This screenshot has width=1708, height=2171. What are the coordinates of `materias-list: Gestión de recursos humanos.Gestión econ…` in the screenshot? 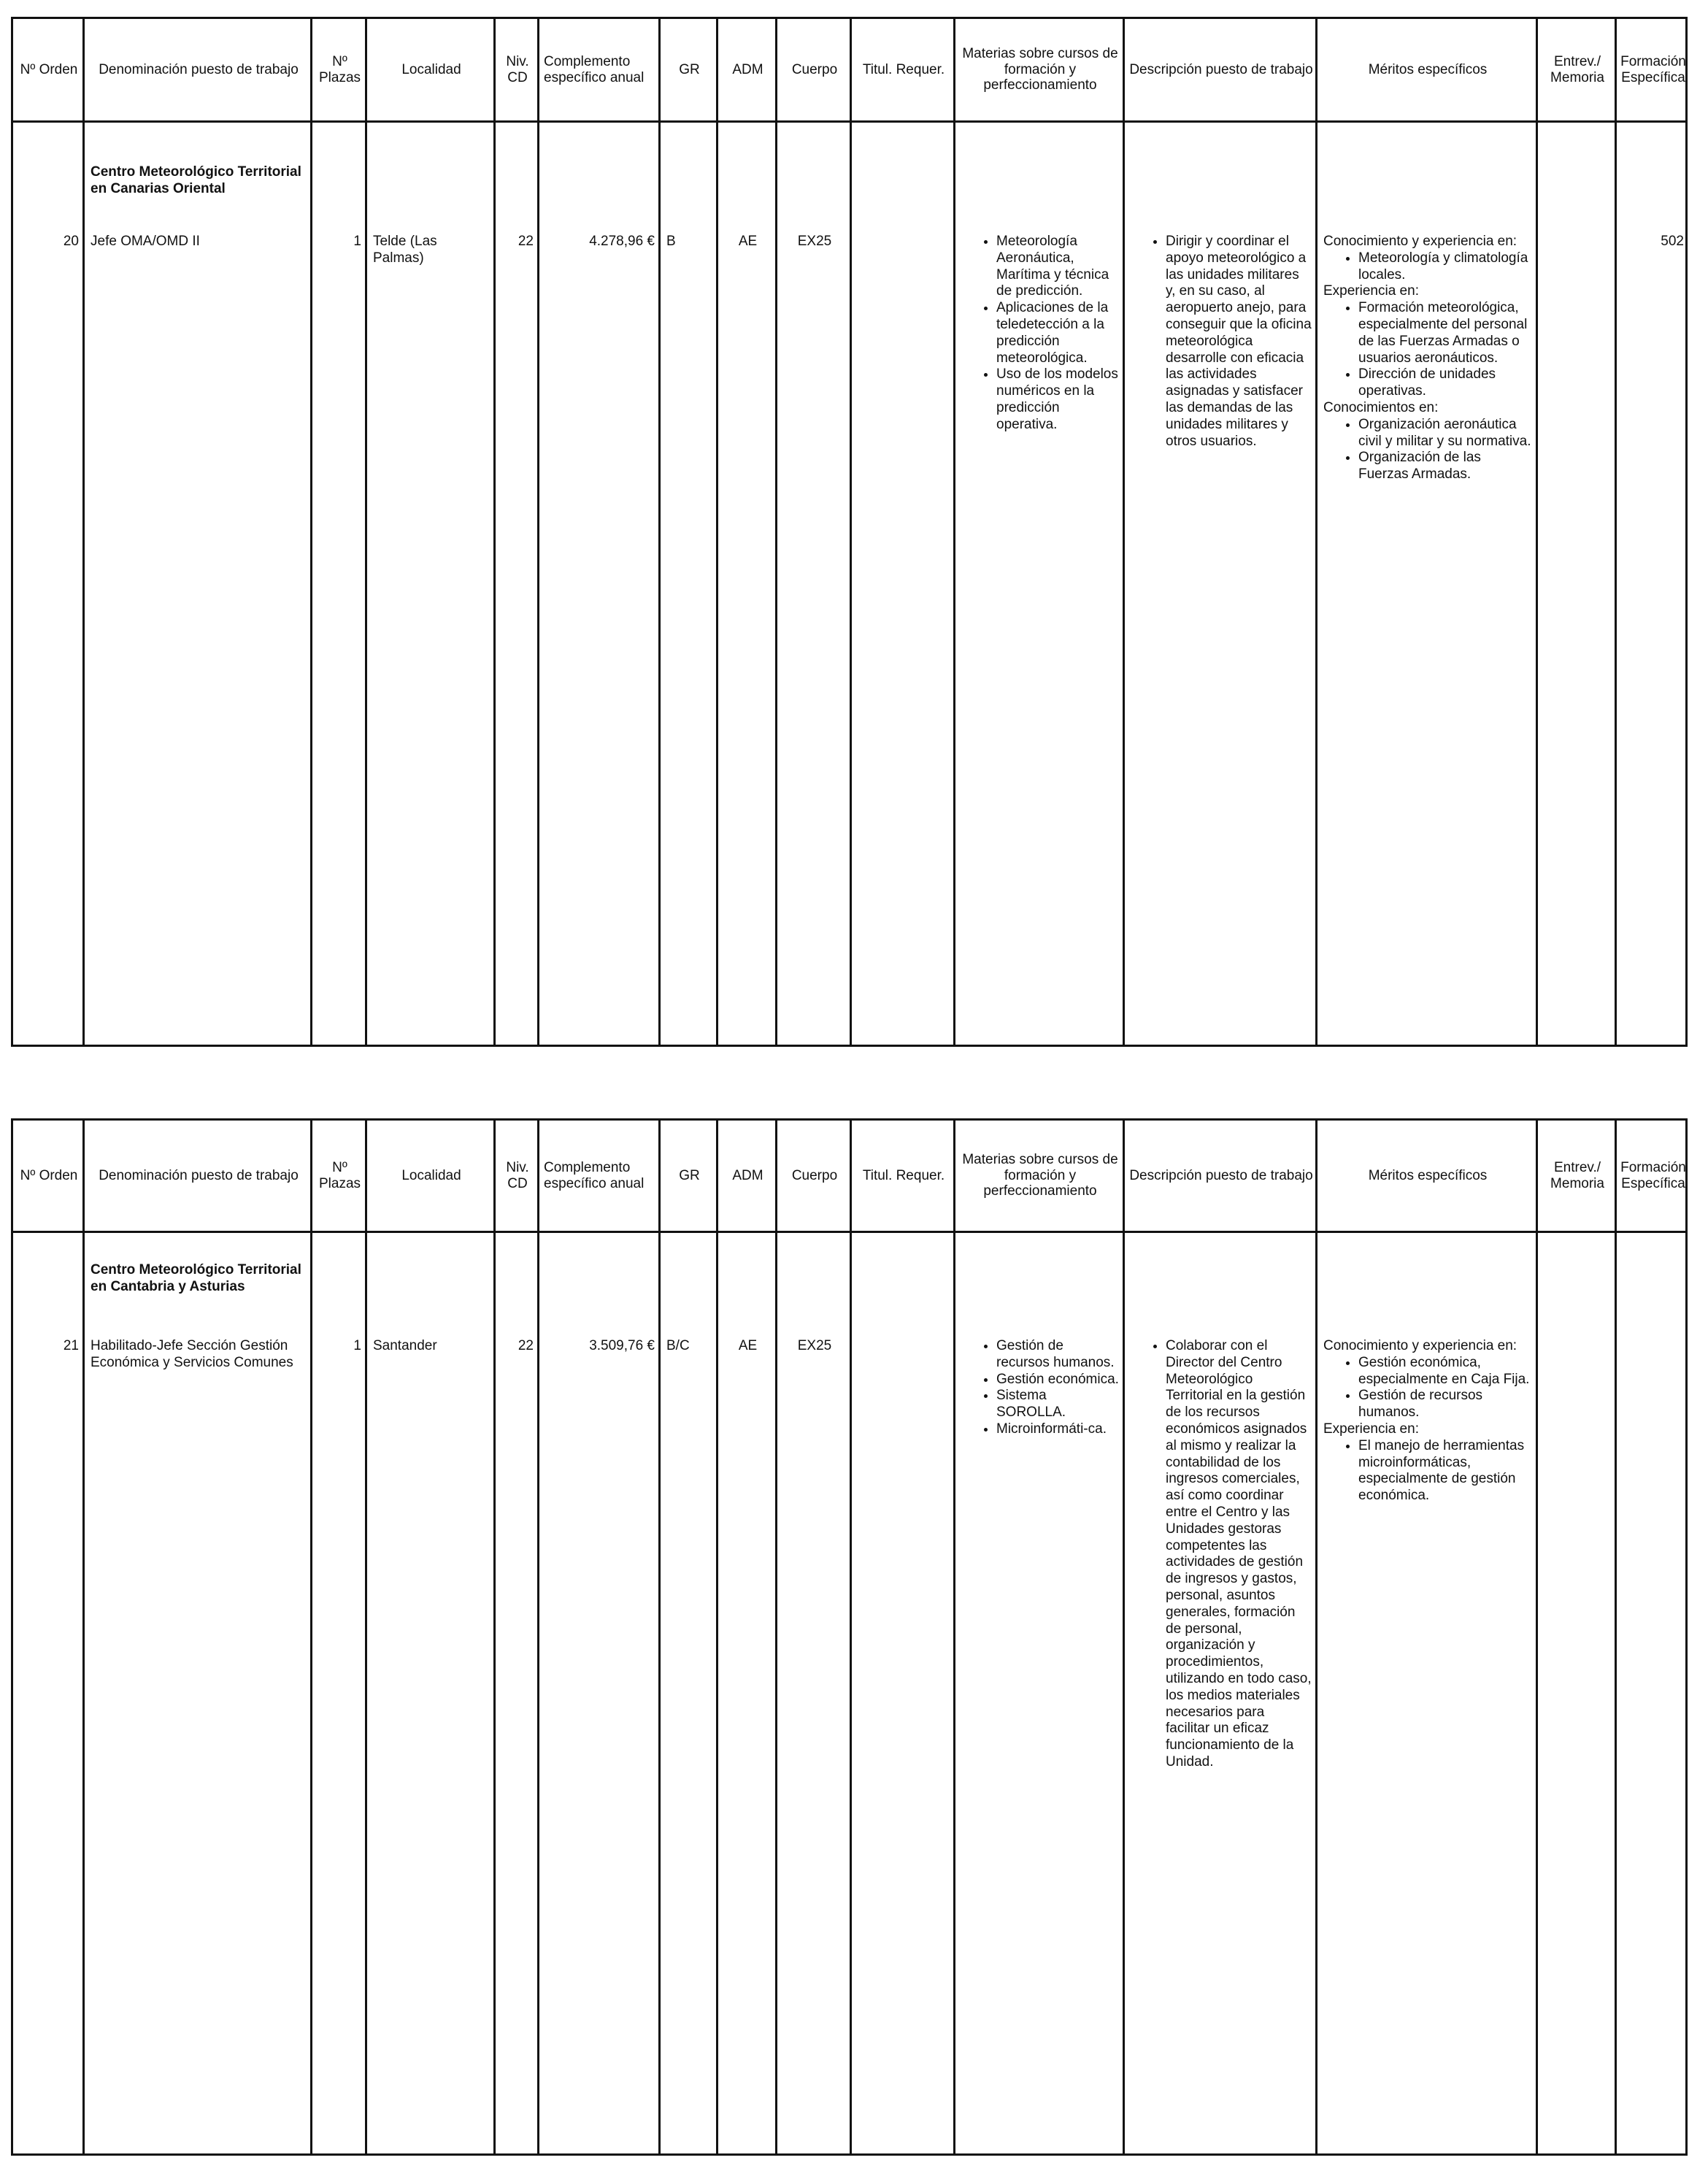 It's located at (1040, 1388).